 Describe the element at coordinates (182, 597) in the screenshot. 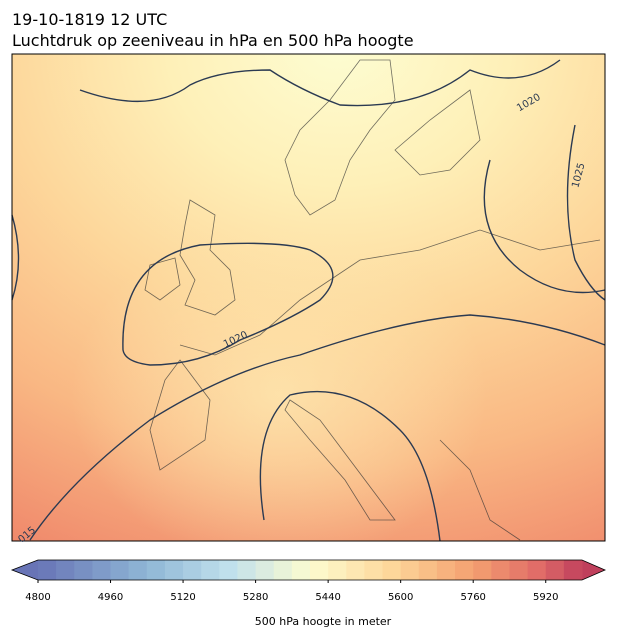

I see `colorbar-tick-label: 5120` at that location.